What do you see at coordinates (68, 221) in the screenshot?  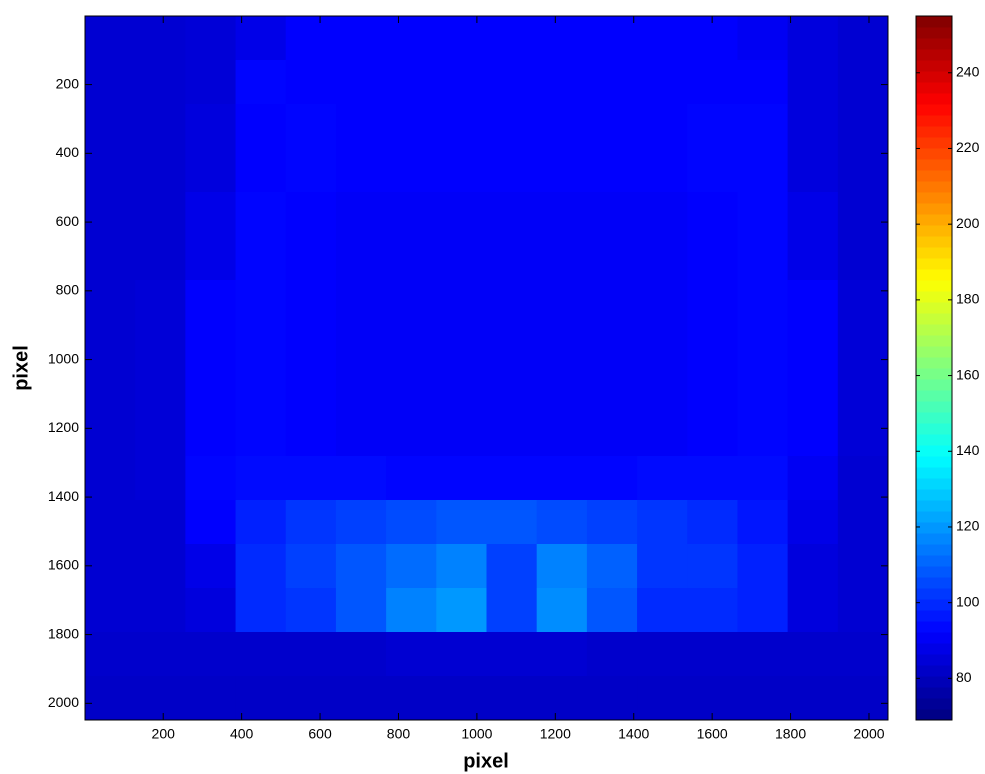 I see `y-tick-label: 600` at bounding box center [68, 221].